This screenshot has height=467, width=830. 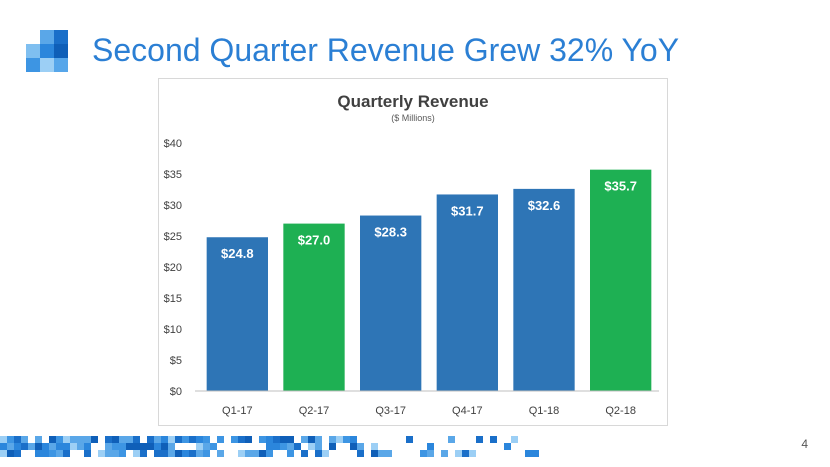 What do you see at coordinates (173, 268) in the screenshot?
I see `y-axis: $0 $5 $10 $15 $20 $25 $30 $35 $40` at bounding box center [173, 268].